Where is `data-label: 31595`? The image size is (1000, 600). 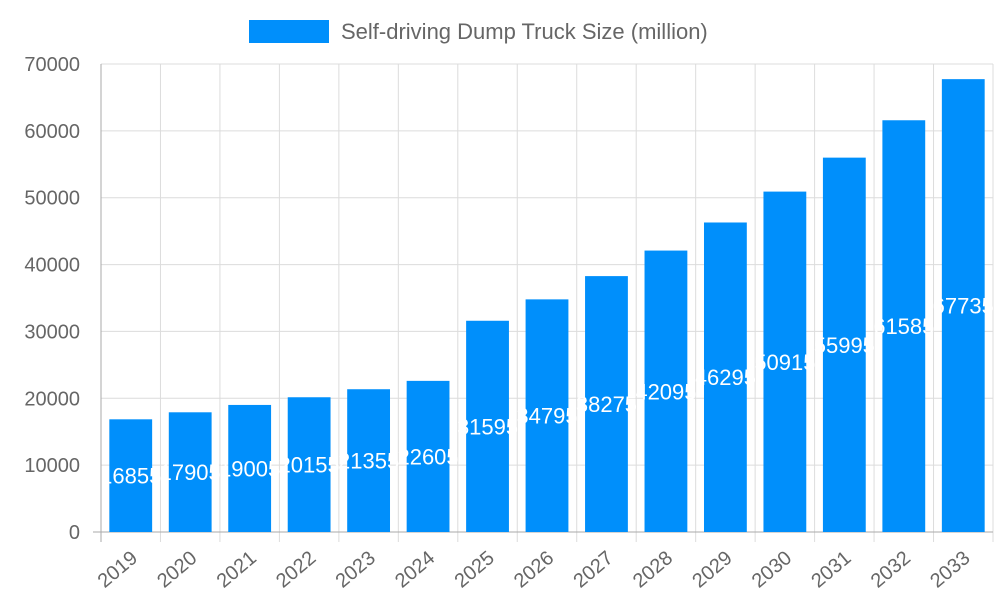
data-label: 31595 is located at coordinates (487, 426).